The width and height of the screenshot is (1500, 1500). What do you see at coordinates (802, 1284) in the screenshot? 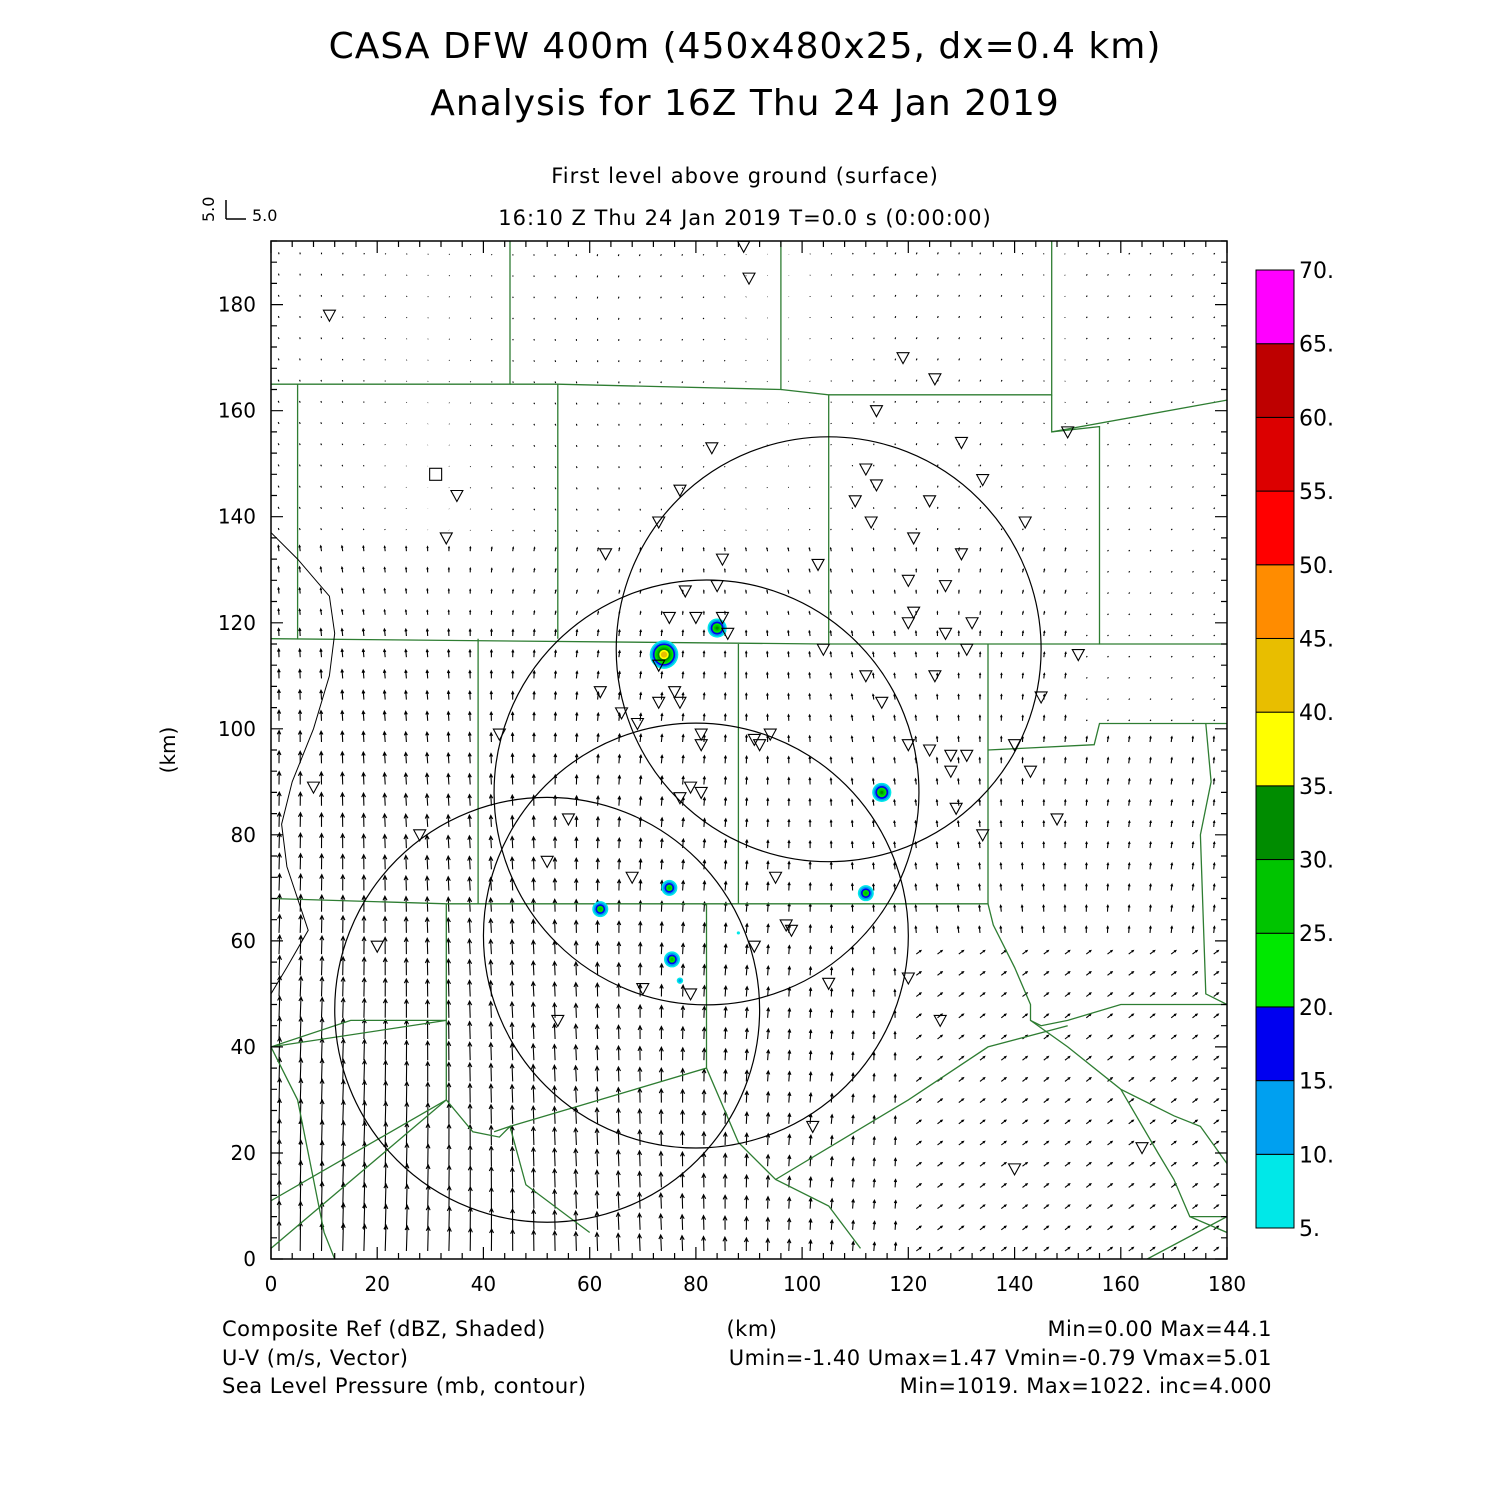
I see `x-tick-label: 100` at bounding box center [802, 1284].